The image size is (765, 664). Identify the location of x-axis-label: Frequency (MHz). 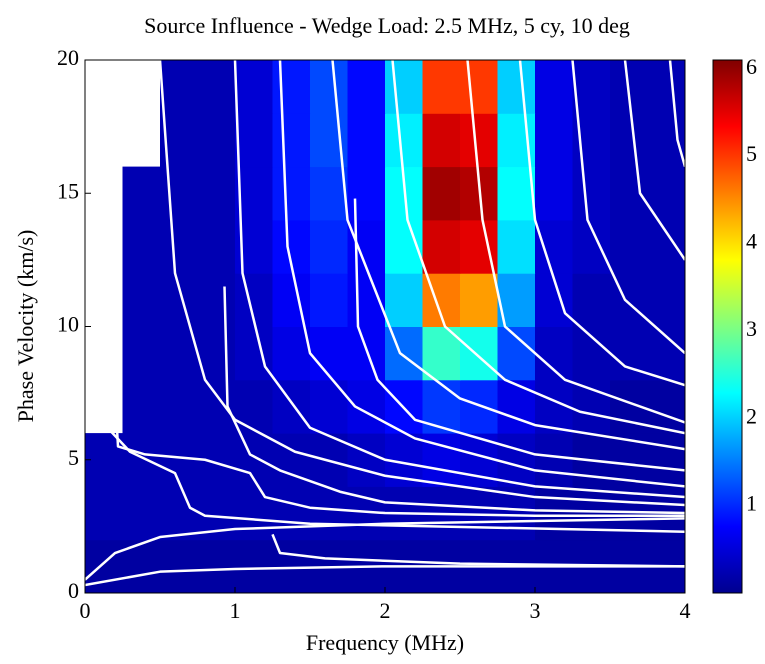
(385, 642).